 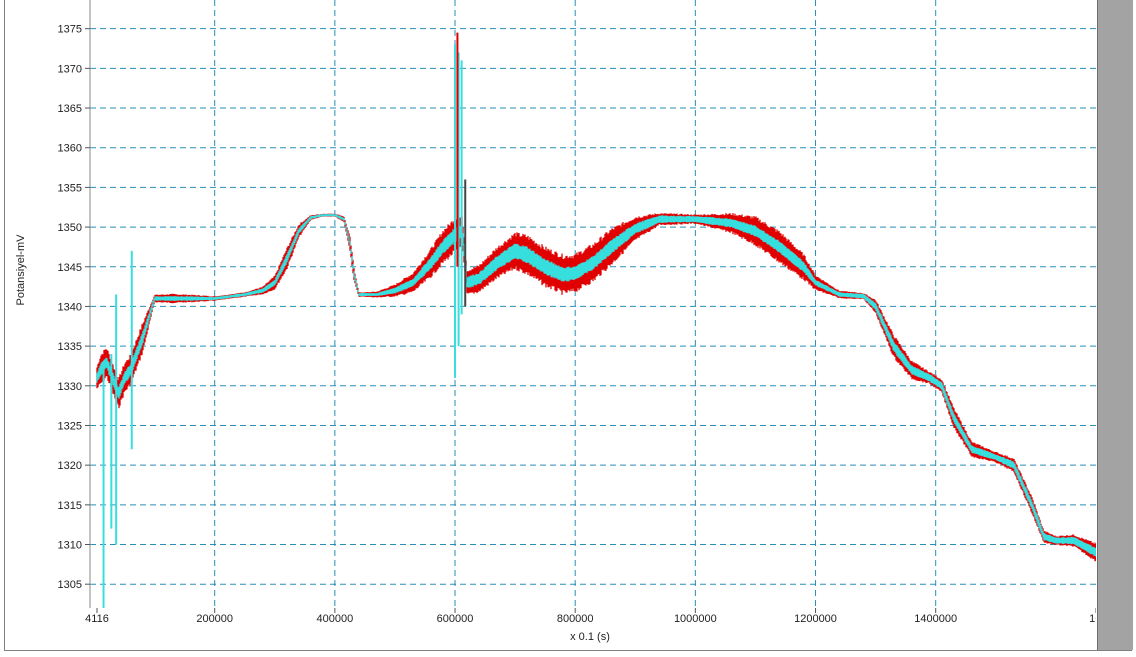 What do you see at coordinates (4, 325) in the screenshot?
I see `window-left-border` at bounding box center [4, 325].